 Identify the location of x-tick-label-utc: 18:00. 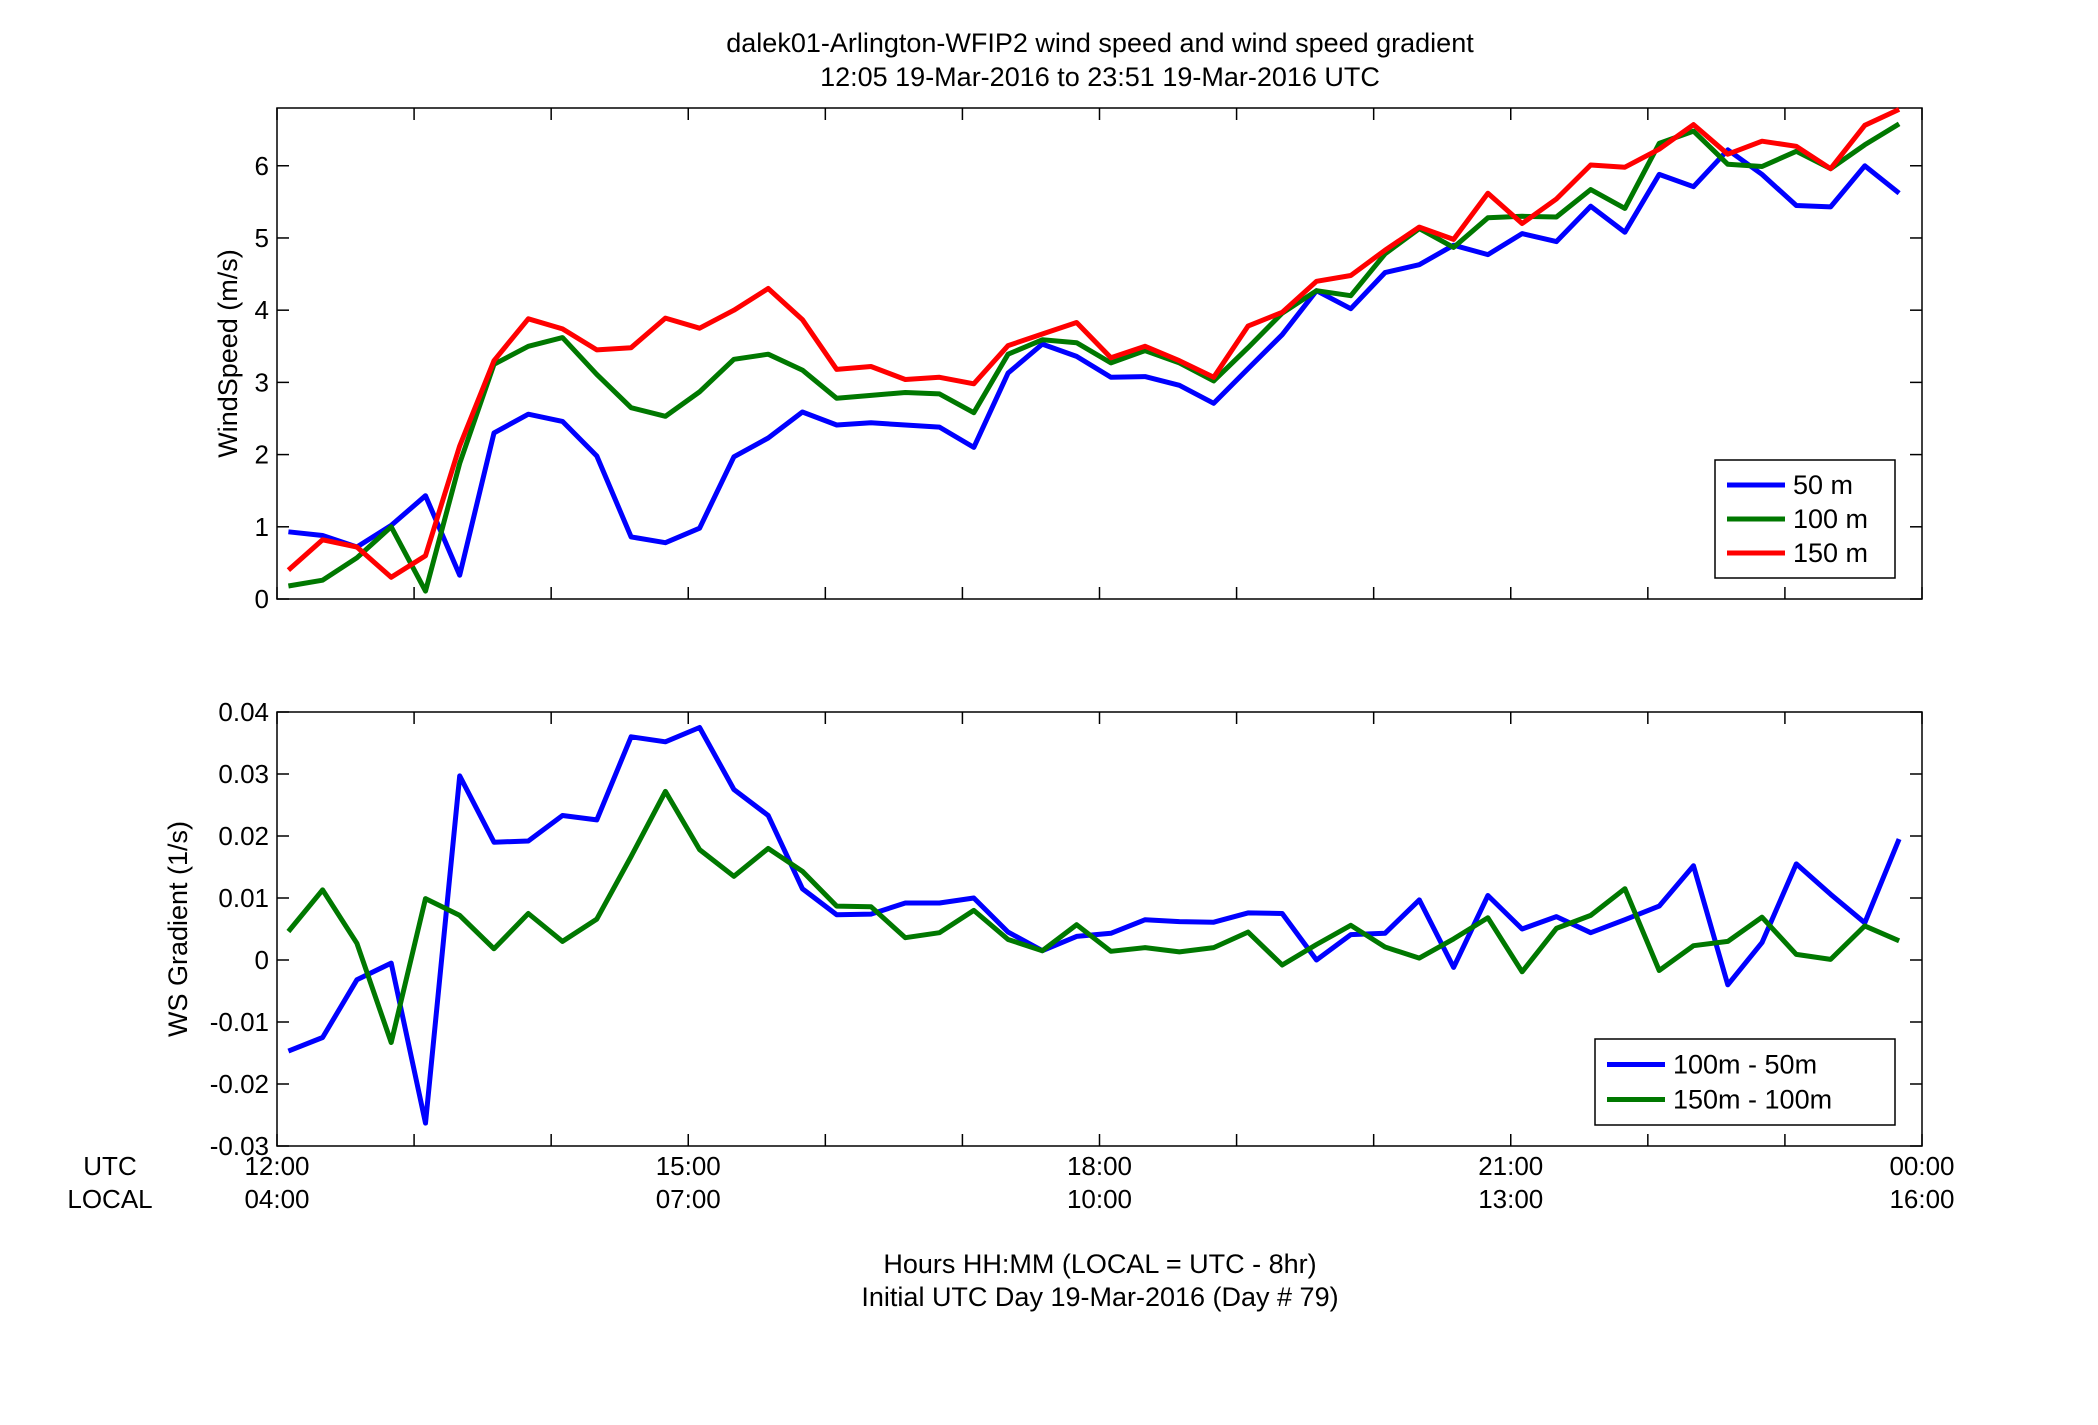
(1099, 1166).